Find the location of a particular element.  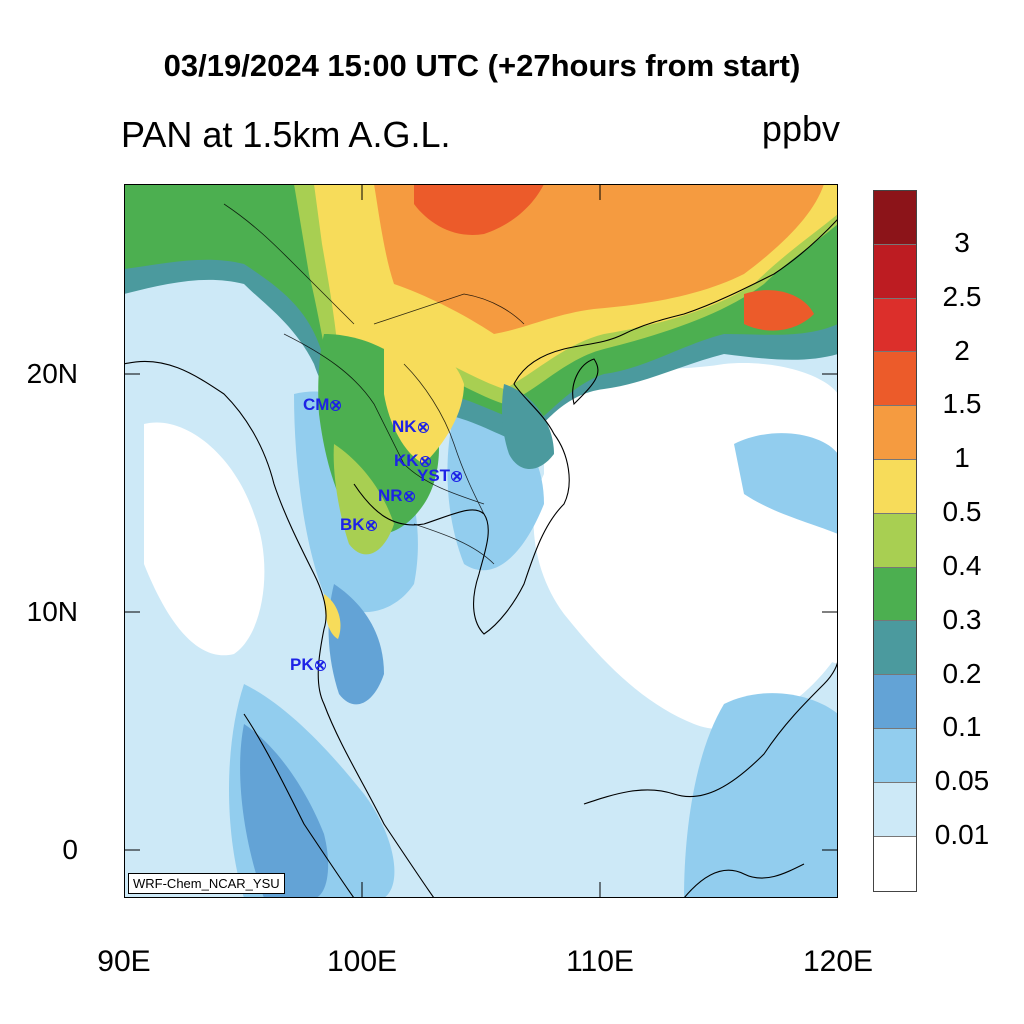

model-credit: WRF-Chem_NCAR_YSU is located at coordinates (206, 883).